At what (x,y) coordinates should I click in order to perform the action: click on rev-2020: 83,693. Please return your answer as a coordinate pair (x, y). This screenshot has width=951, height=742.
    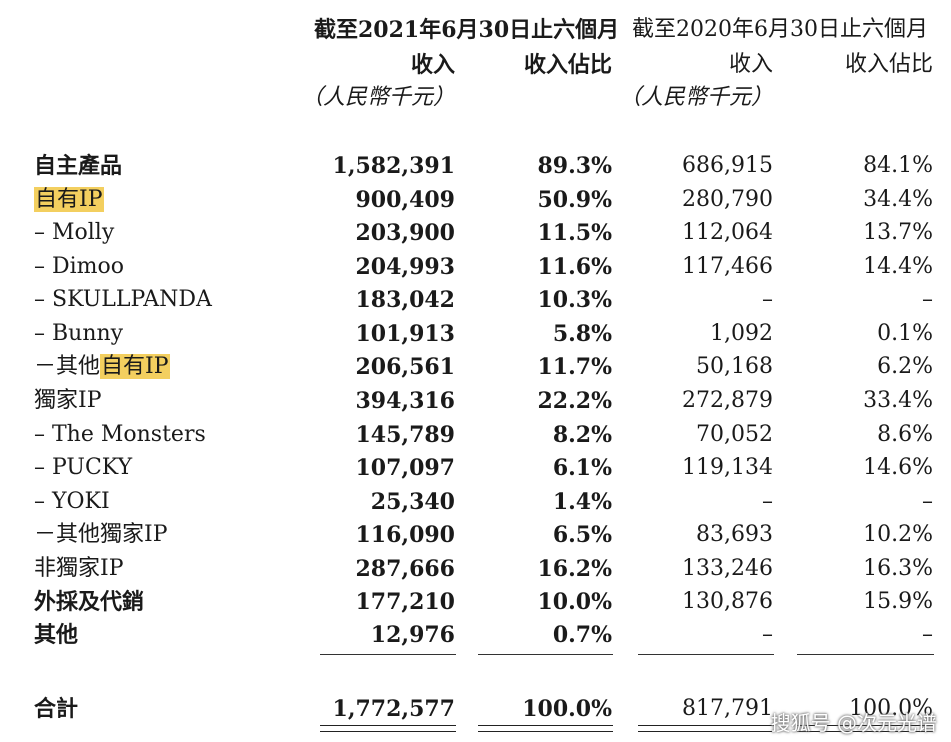
    Looking at the image, I should click on (734, 534).